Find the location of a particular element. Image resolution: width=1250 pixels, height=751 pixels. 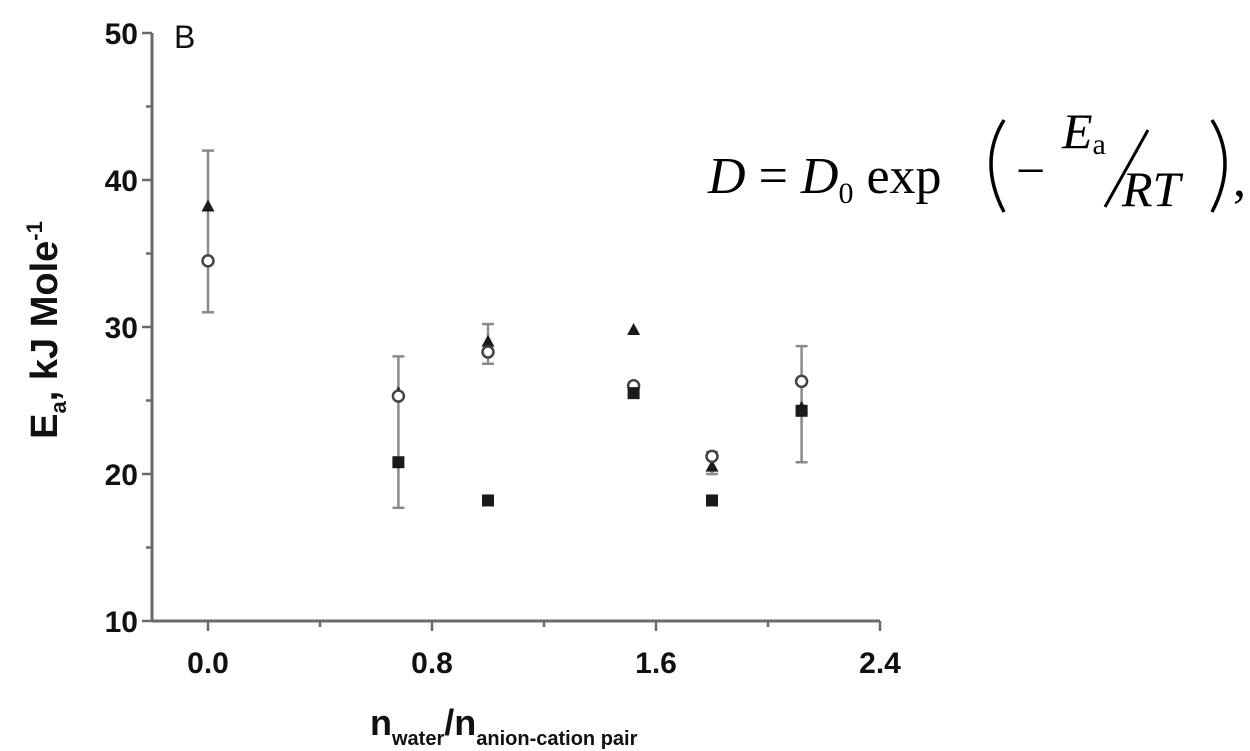

x-axis-label-sep: /n is located at coordinates (460, 722).